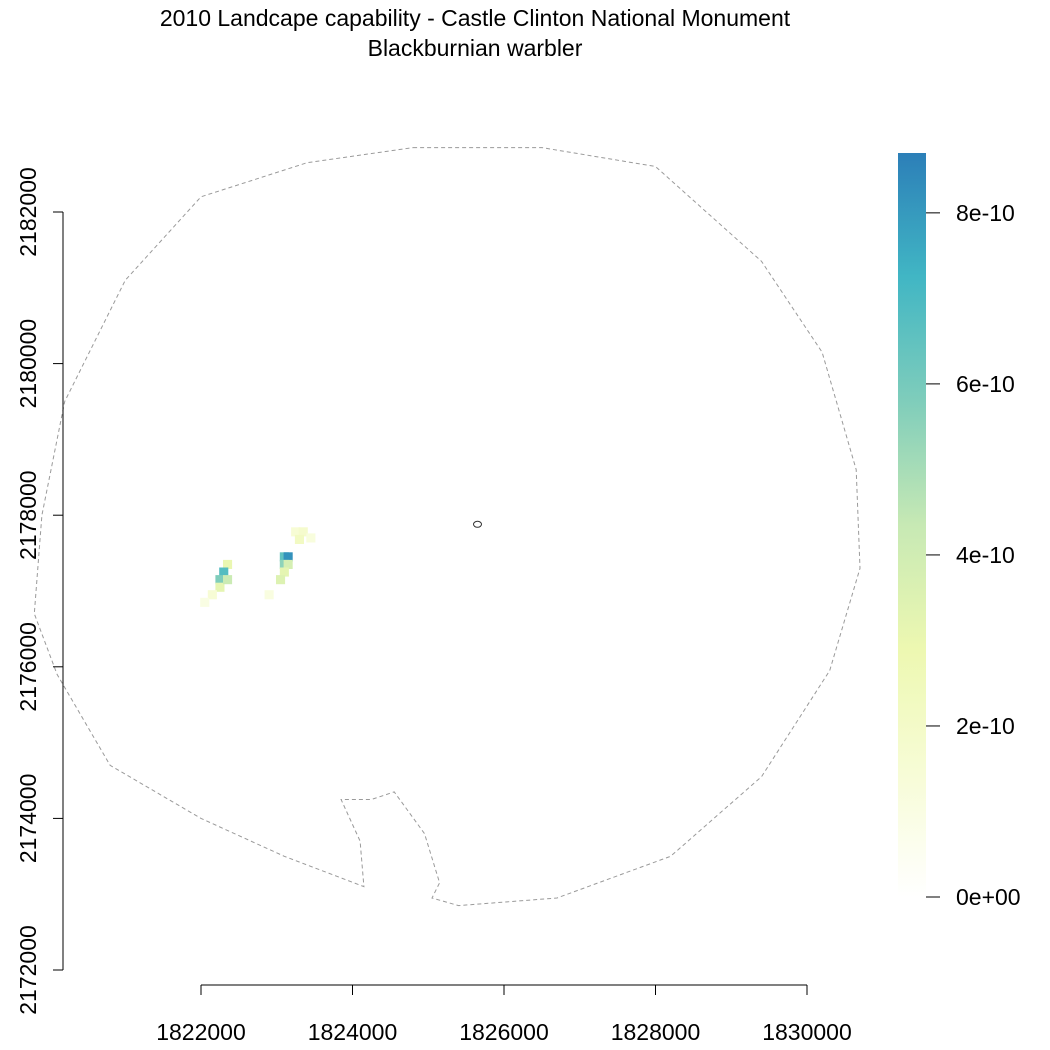  Describe the element at coordinates (201, 1032) in the screenshot. I see `x-tick-label: 1822000` at that location.